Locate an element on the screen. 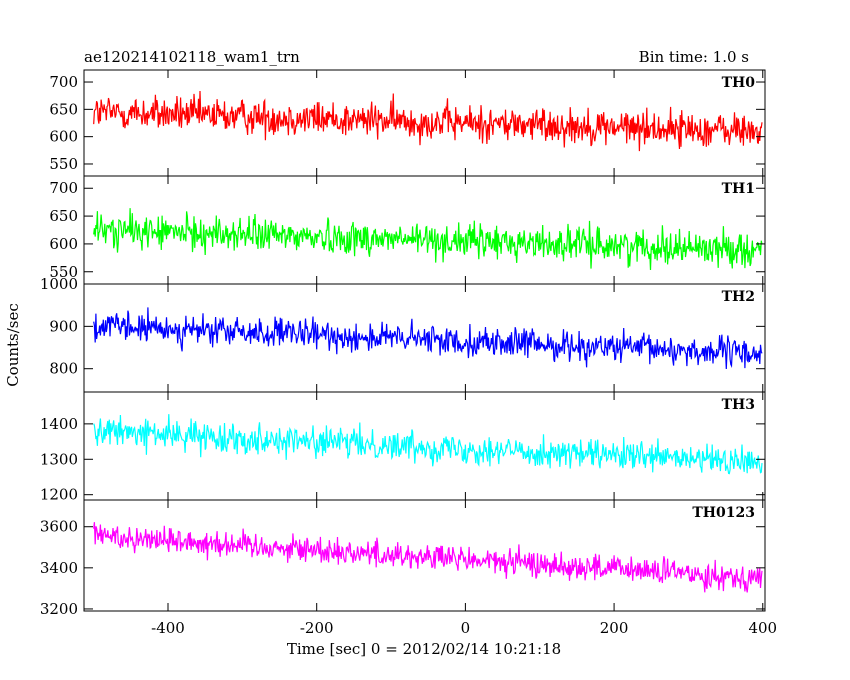 The width and height of the screenshot is (850, 680). y-tick-label: 1000 is located at coordinates (59, 284).